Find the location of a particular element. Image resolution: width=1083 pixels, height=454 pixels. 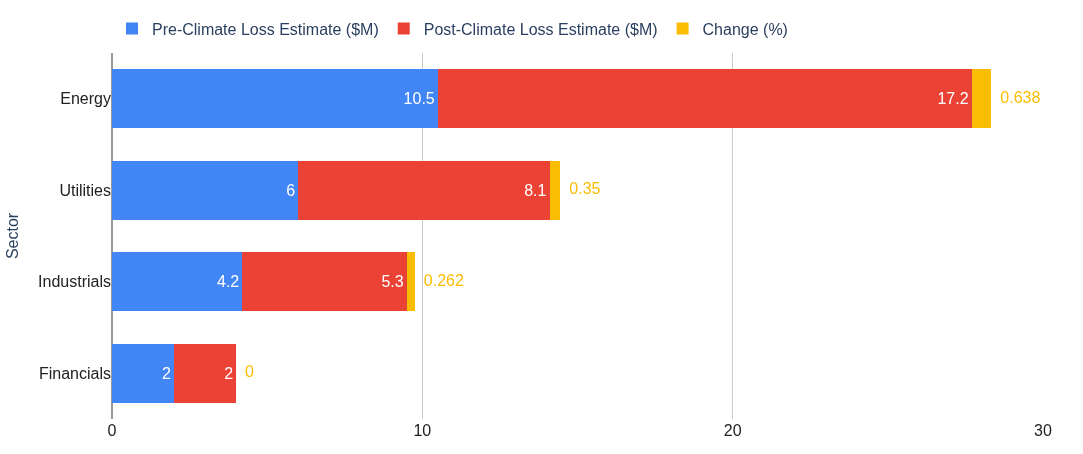

data-label: 17.2 is located at coordinates (953, 99).